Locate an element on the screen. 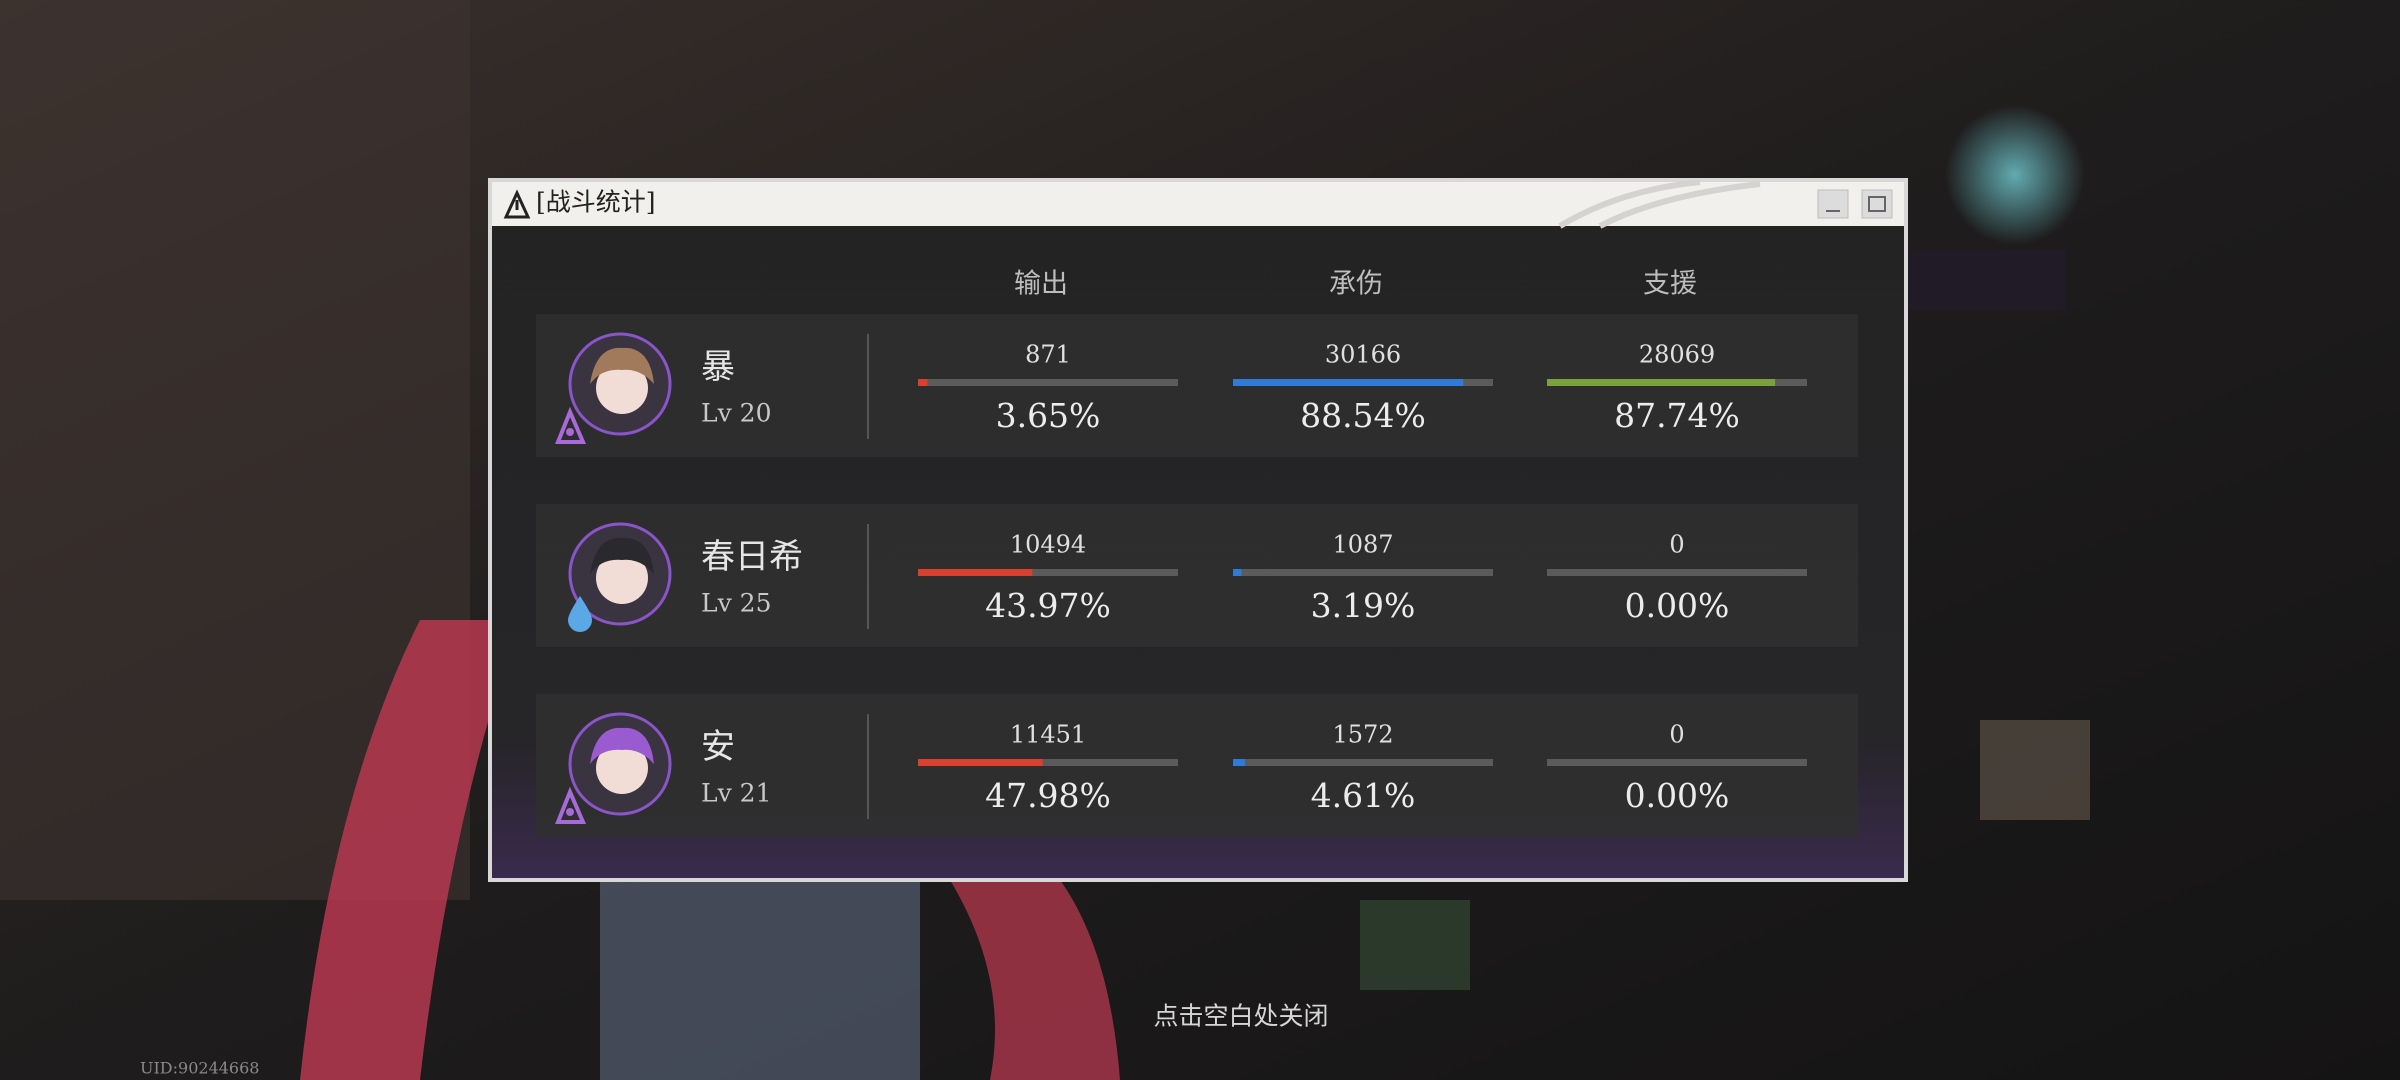  uid: UID:90244668 is located at coordinates (199, 1068).